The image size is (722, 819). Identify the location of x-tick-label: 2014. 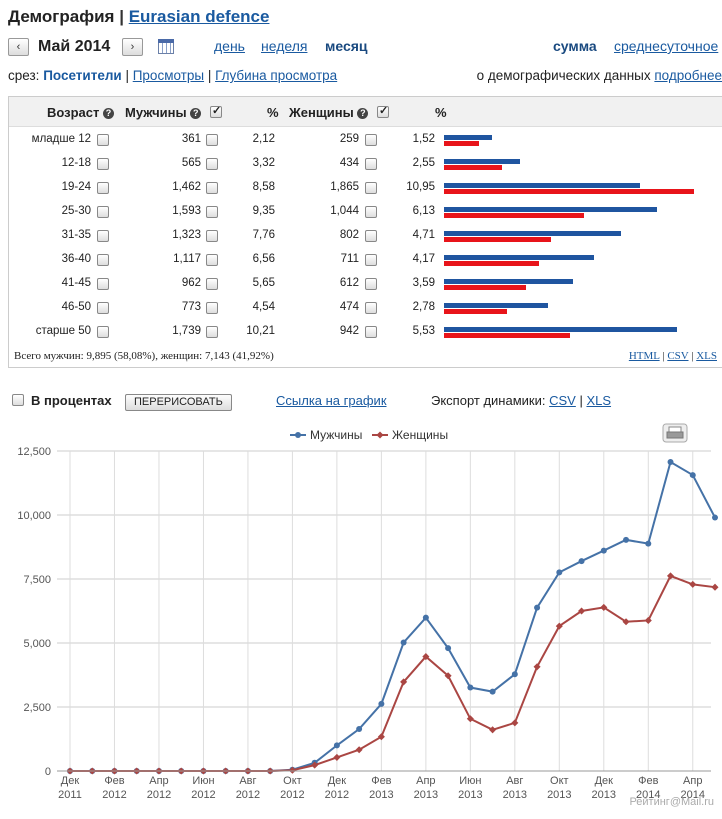
(648, 795).